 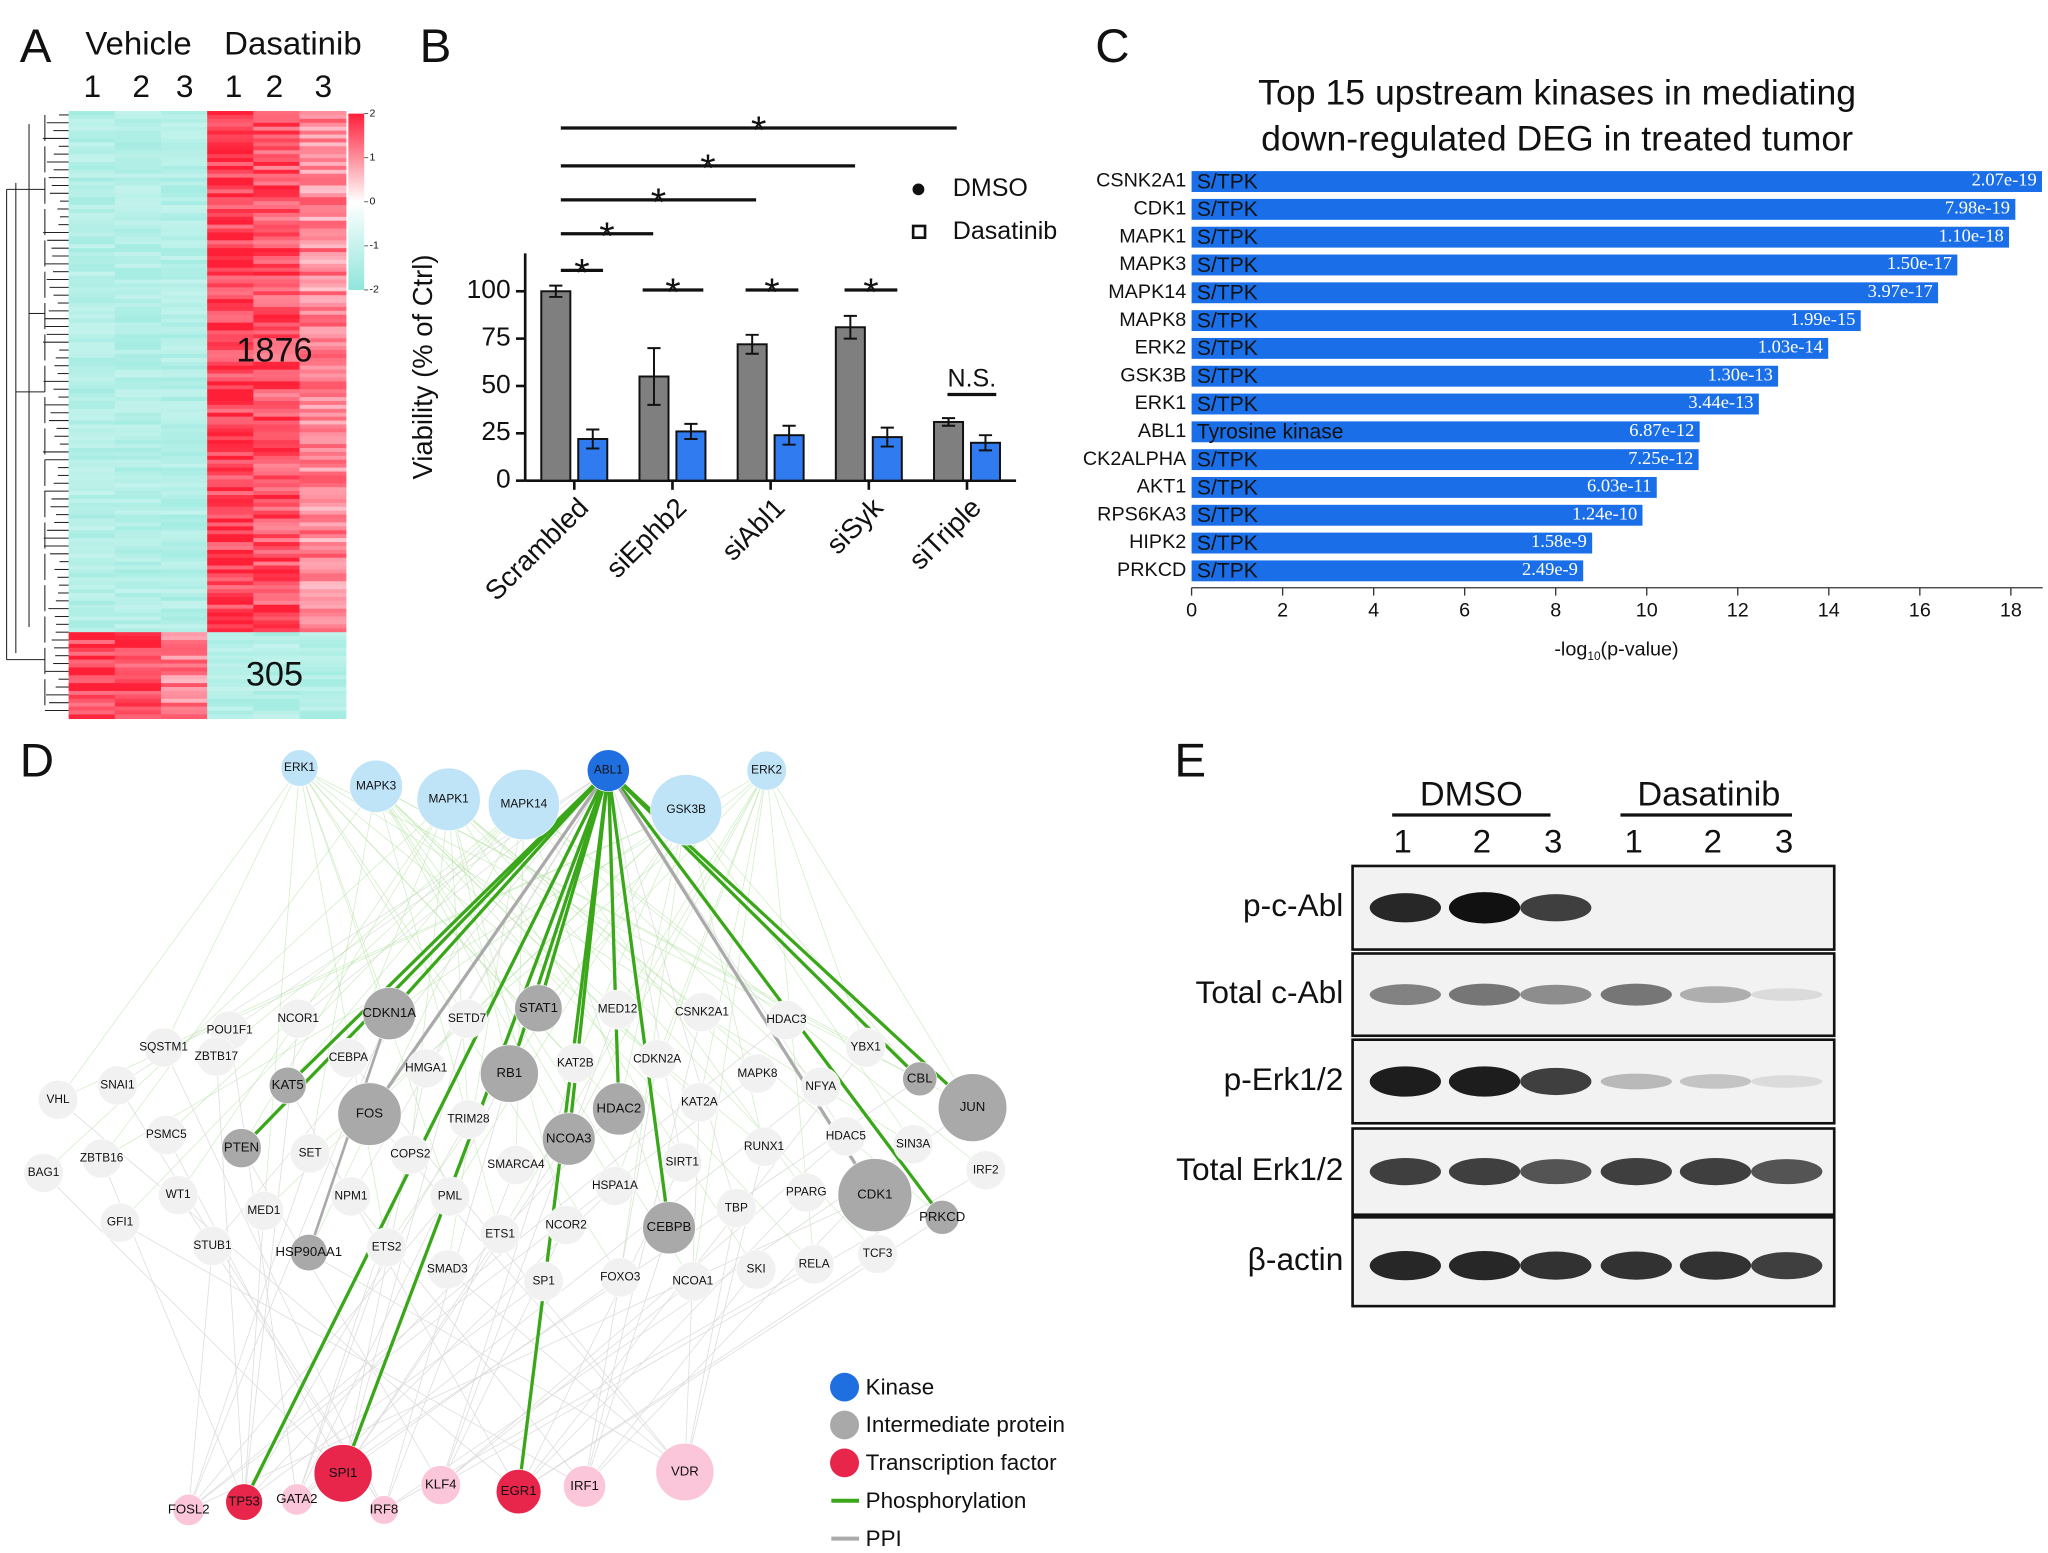 I want to click on network-node-label: HSPA1A, so click(x=615, y=1185).